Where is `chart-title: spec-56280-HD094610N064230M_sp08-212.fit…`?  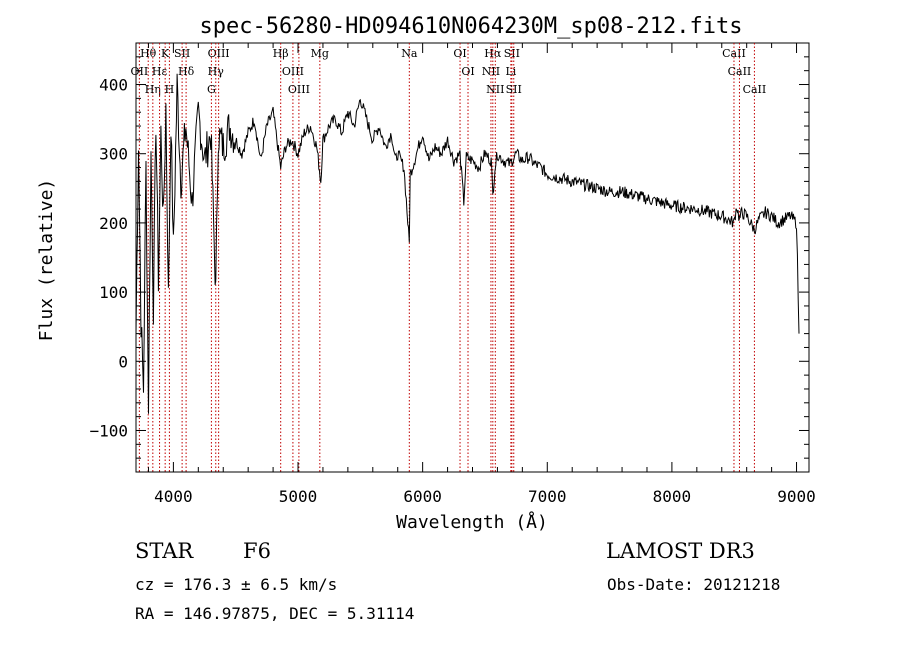 chart-title: spec-56280-HD094610N064230M_sp08-212.fit… is located at coordinates (470, 26).